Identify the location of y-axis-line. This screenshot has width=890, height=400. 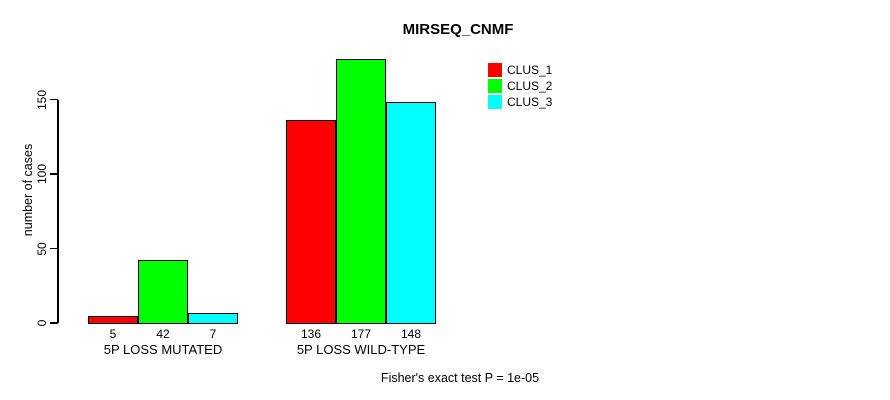
(58, 211).